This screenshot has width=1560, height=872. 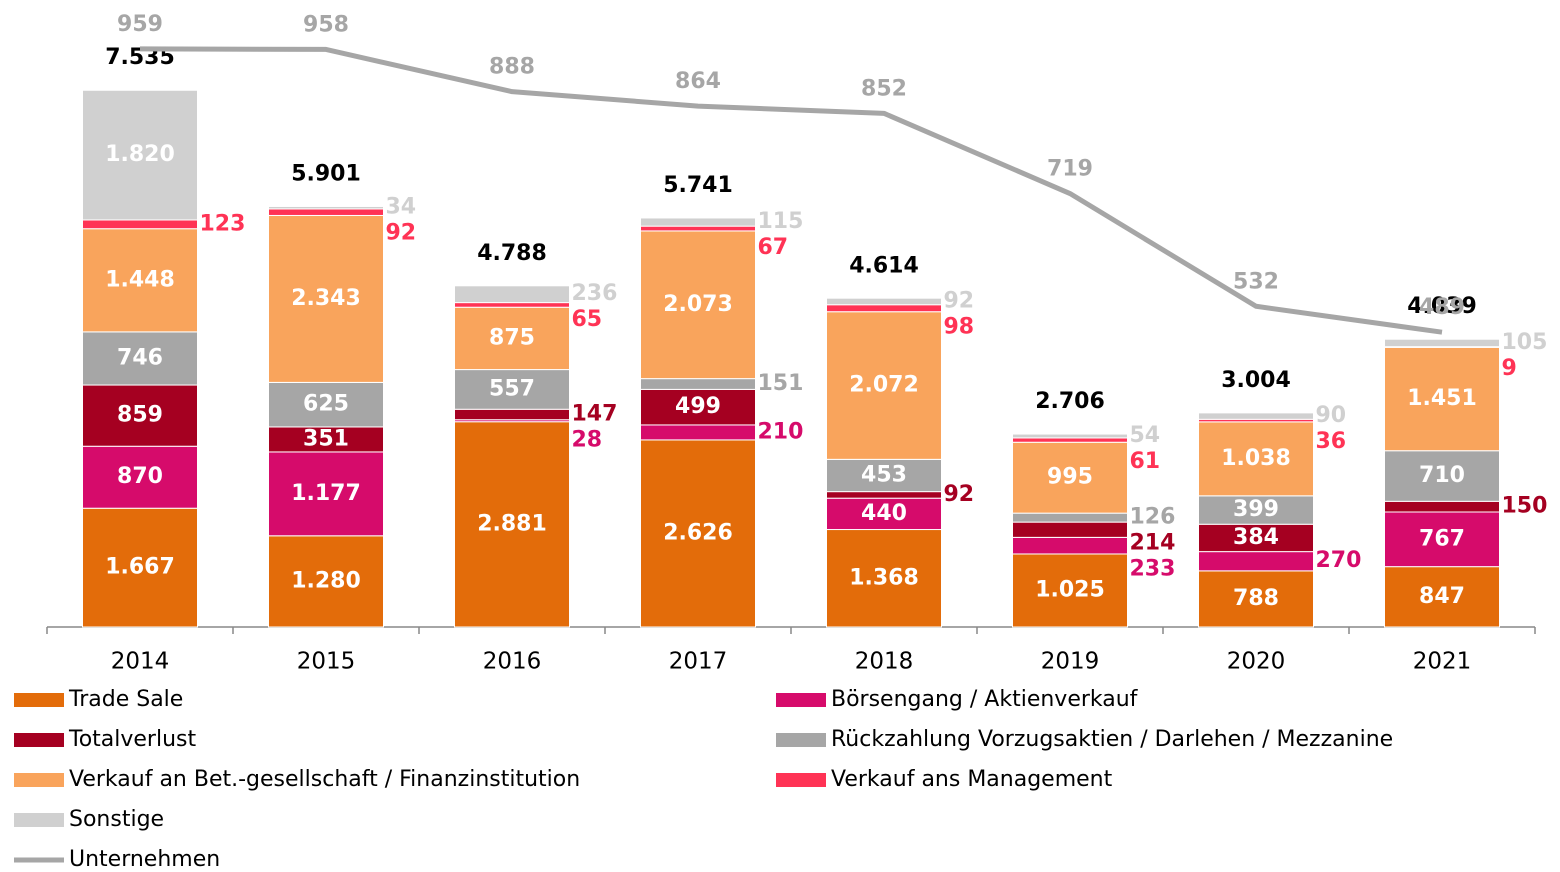 I want to click on x-tick-label: 2018, so click(x=884, y=662).